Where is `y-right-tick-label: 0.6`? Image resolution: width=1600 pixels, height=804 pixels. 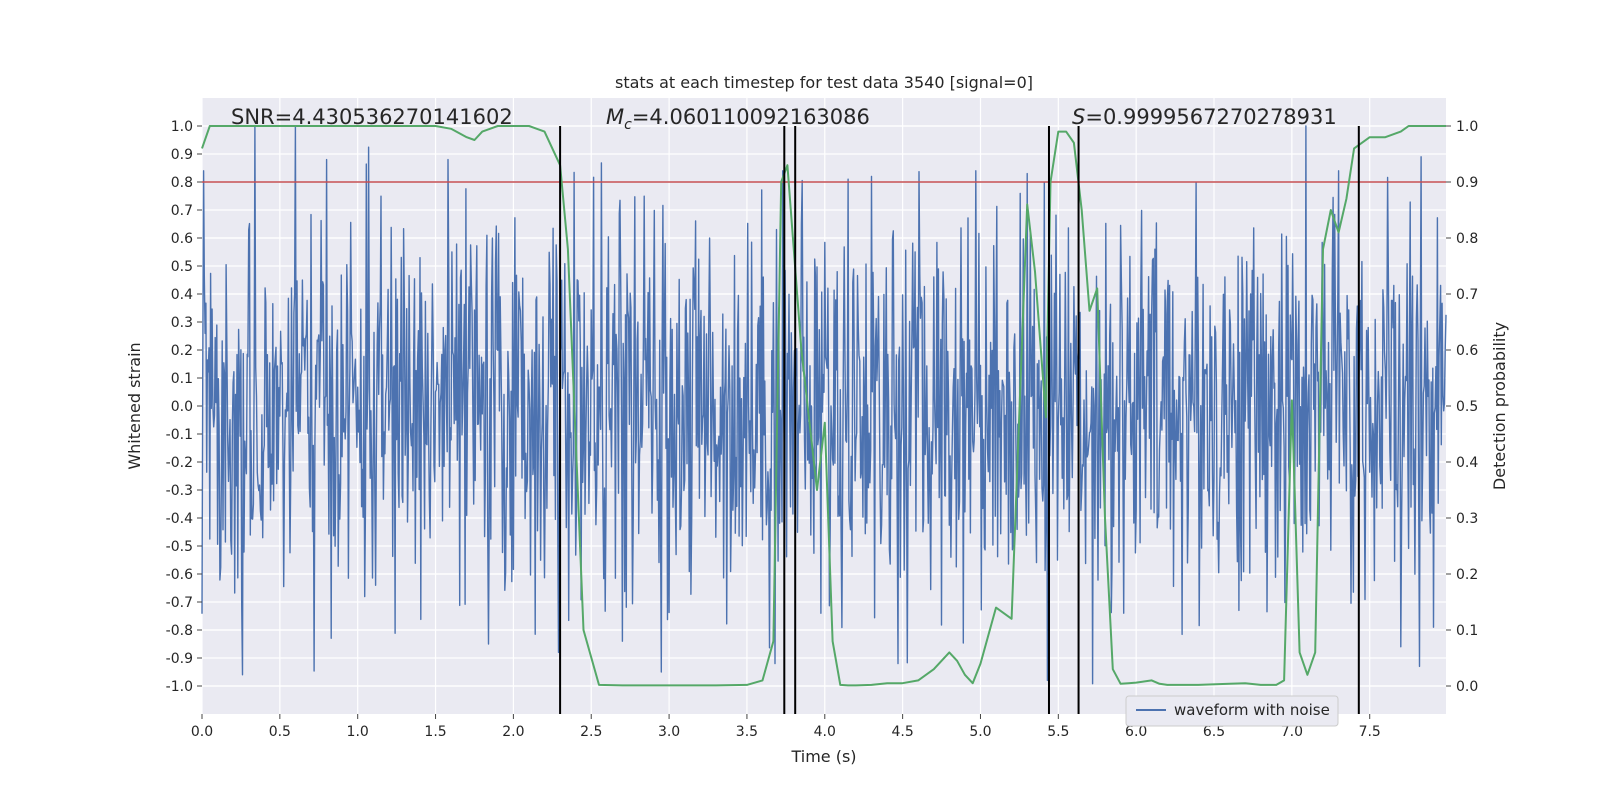
y-right-tick-label: 0.6 is located at coordinates (1467, 351).